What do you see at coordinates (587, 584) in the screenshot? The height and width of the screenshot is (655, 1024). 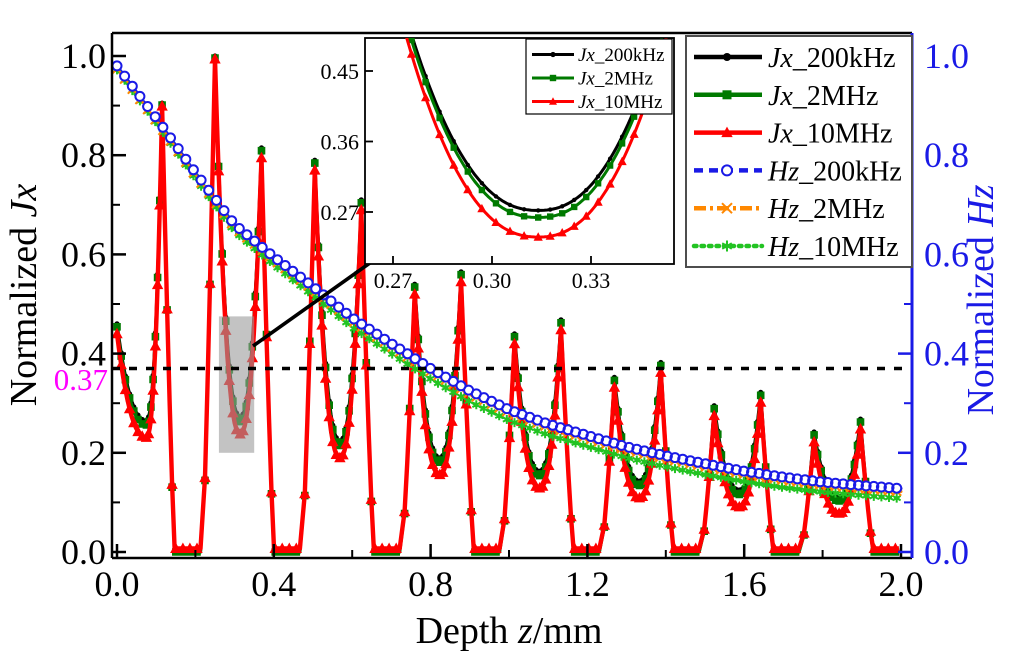 I see `x-tick-label: 1.2` at bounding box center [587, 584].